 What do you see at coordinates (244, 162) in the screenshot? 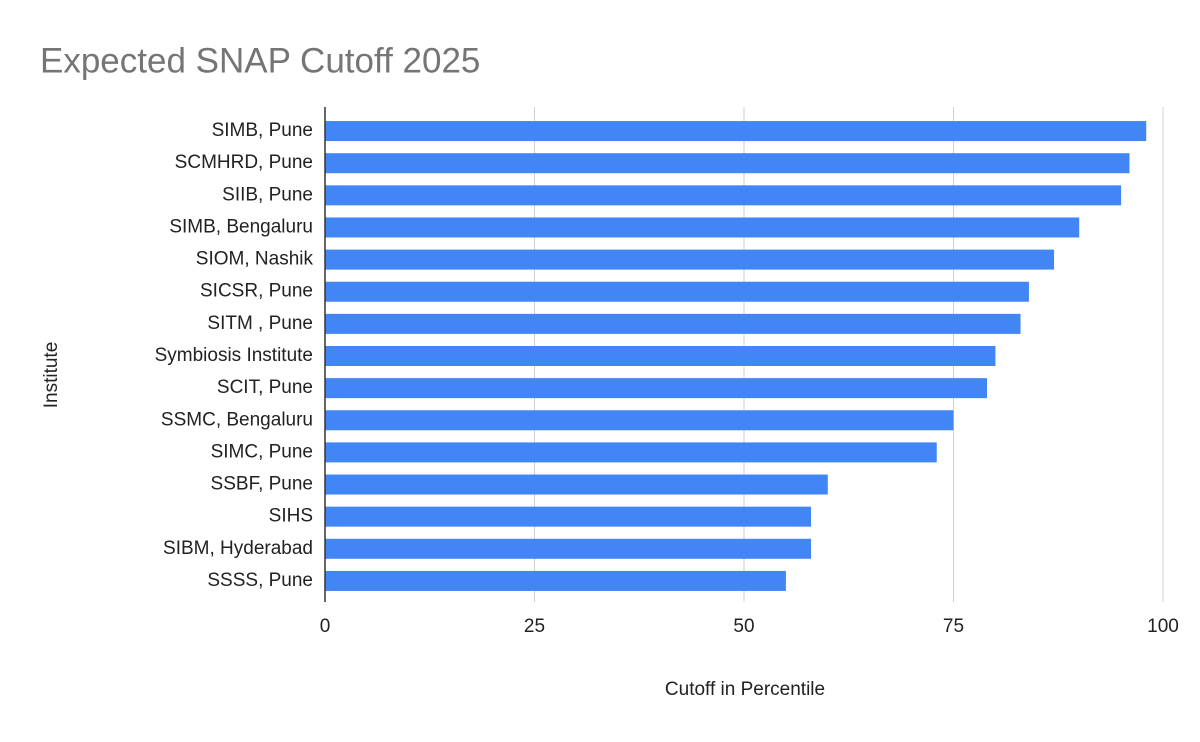
I see `y-tick-label: SCMHRD, Pune` at bounding box center [244, 162].